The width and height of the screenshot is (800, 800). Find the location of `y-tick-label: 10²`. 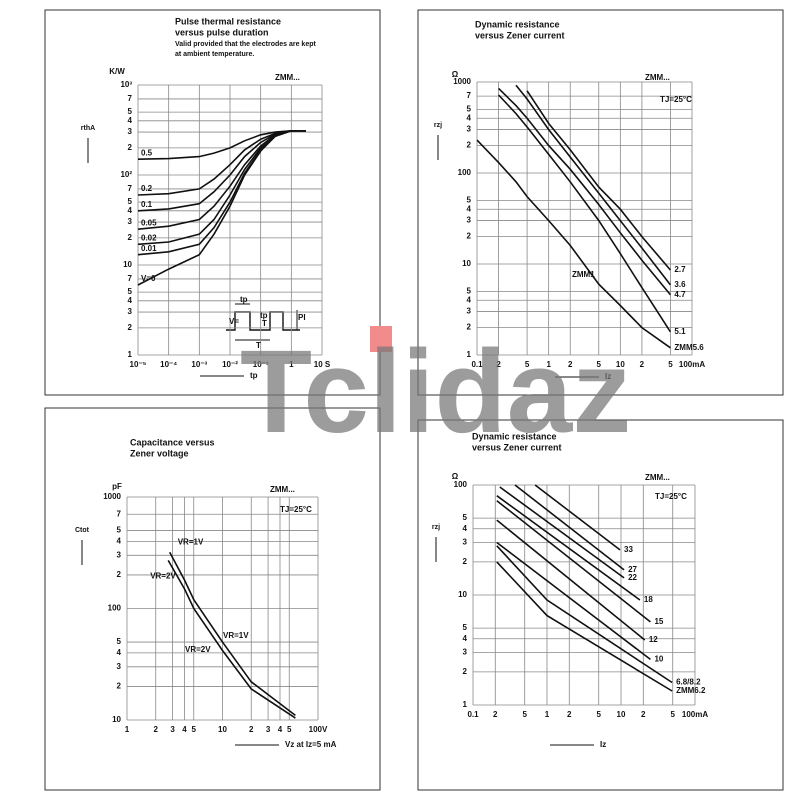

y-tick-label: 10² is located at coordinates (126, 174).